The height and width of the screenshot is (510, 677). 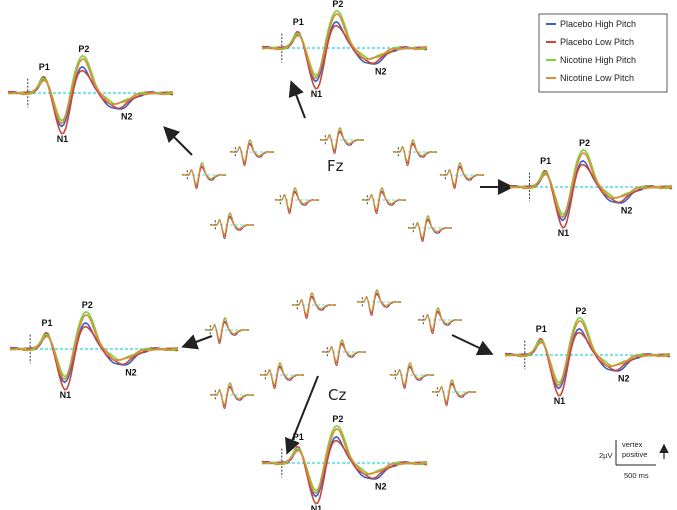 What do you see at coordinates (632, 444) in the screenshot?
I see `scale-bar-polarity-1: vertex` at bounding box center [632, 444].